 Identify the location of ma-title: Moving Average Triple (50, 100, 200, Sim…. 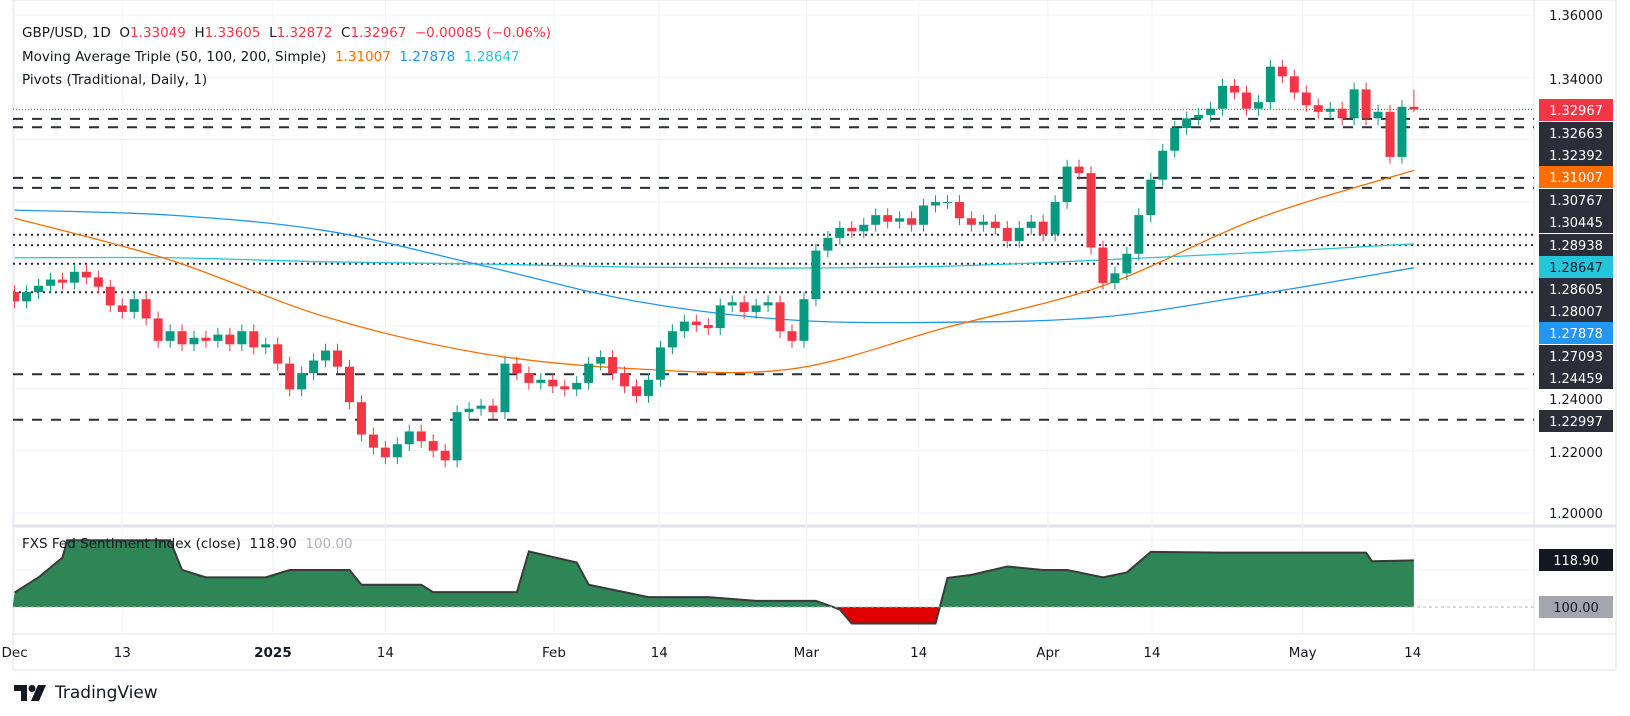
(174, 56).